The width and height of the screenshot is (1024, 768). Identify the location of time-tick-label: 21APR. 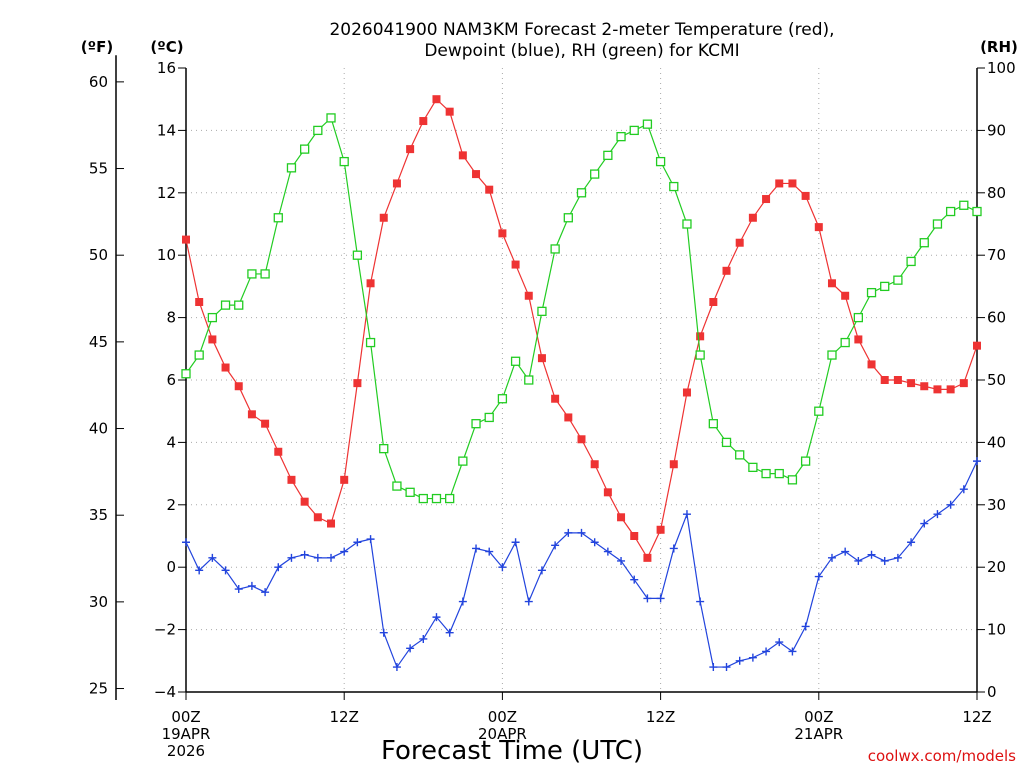
(818, 734).